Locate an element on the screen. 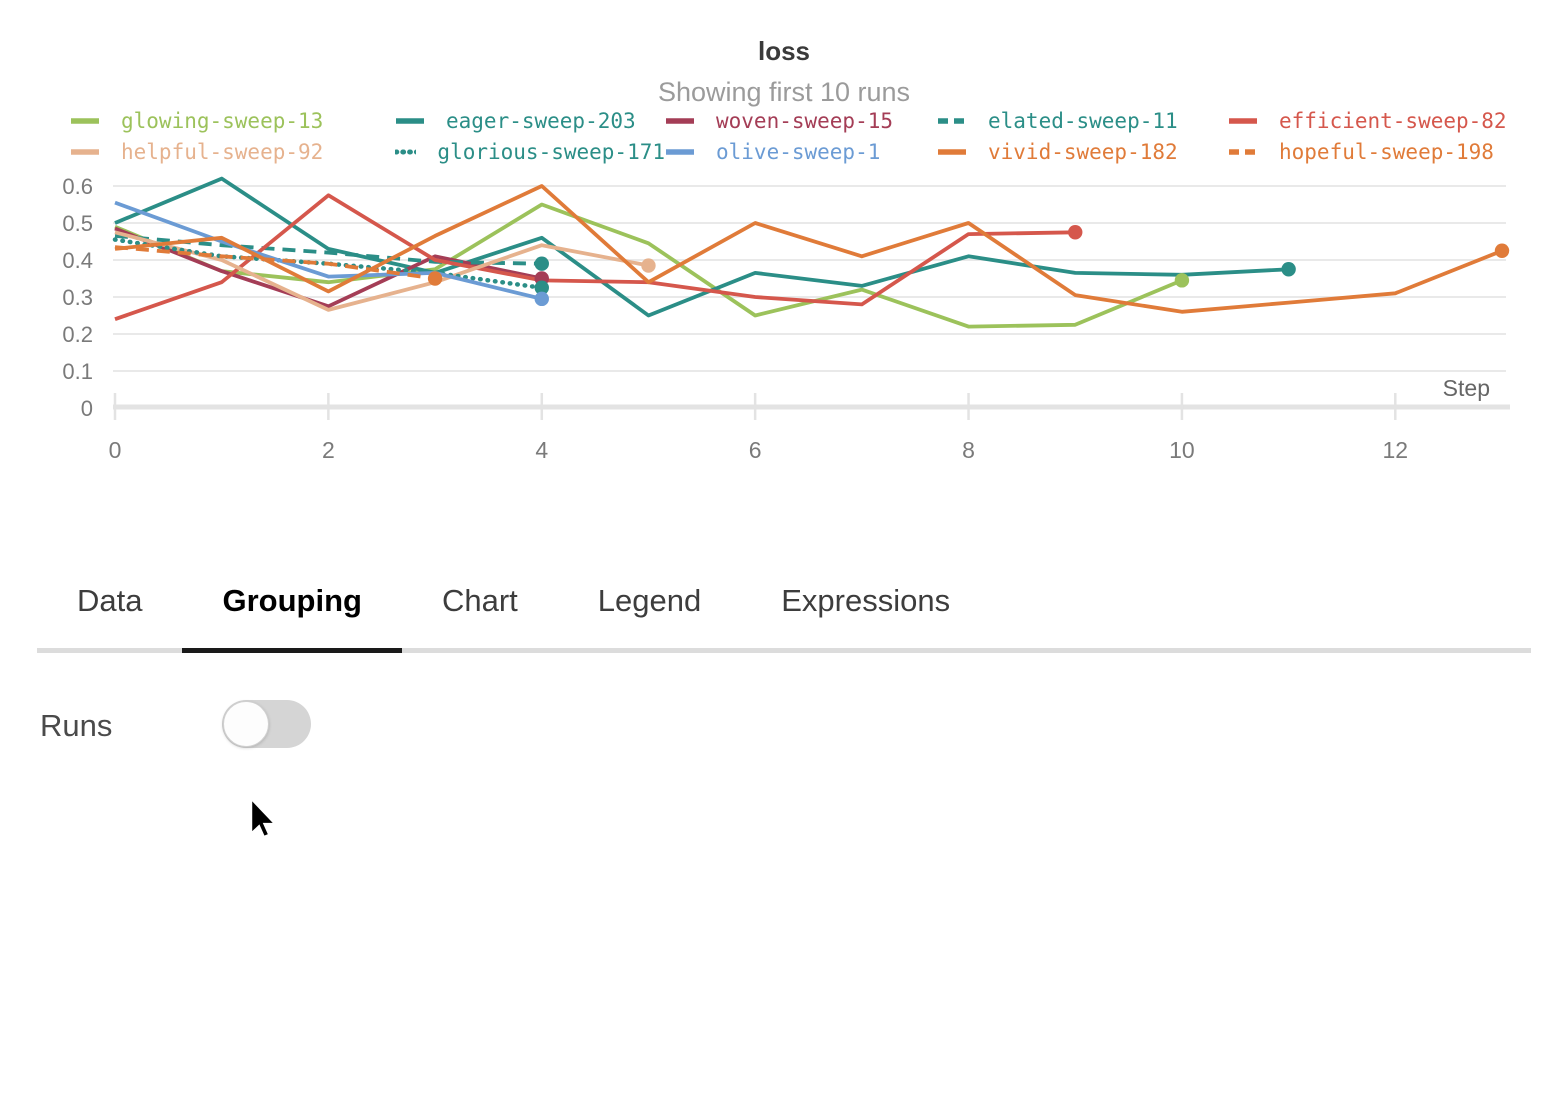 The image size is (1568, 1096). svg-text: 0.1 is located at coordinates (77, 371).